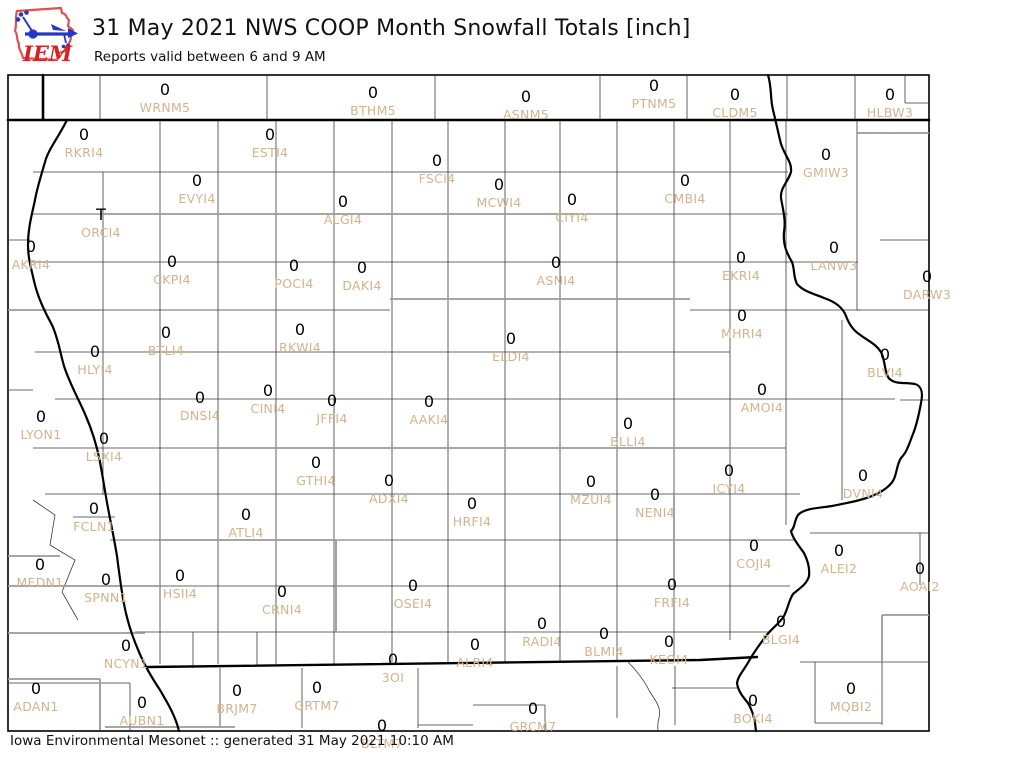  Describe the element at coordinates (452, 662) in the screenshot. I see `missouri-border` at that location.